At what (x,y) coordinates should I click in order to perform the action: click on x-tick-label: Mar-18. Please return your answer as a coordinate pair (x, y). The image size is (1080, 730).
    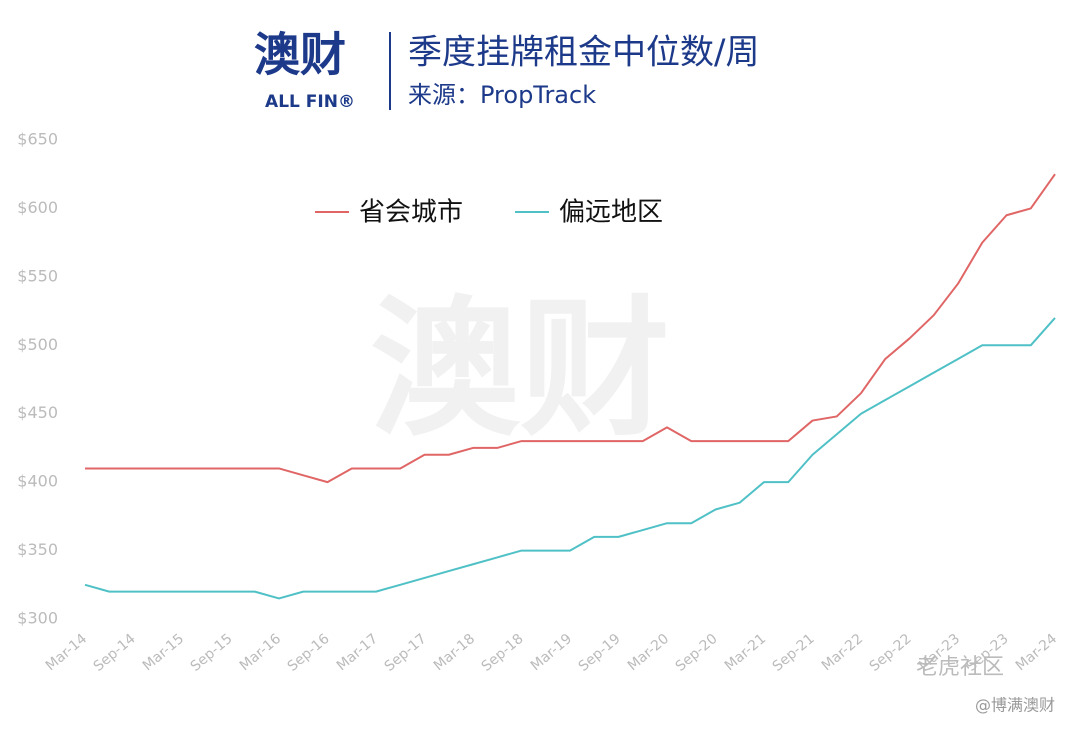
    Looking at the image, I should click on (454, 652).